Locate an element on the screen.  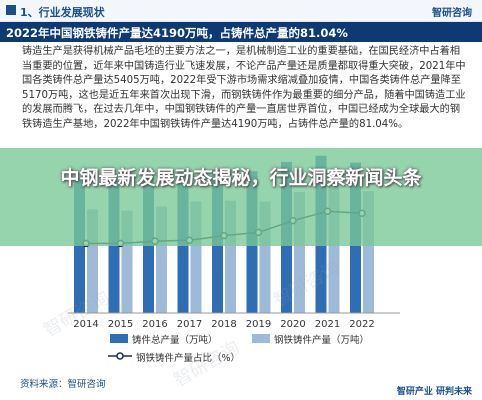
legend-total-label: 铸件总产量（万吨） is located at coordinates (175, 340).